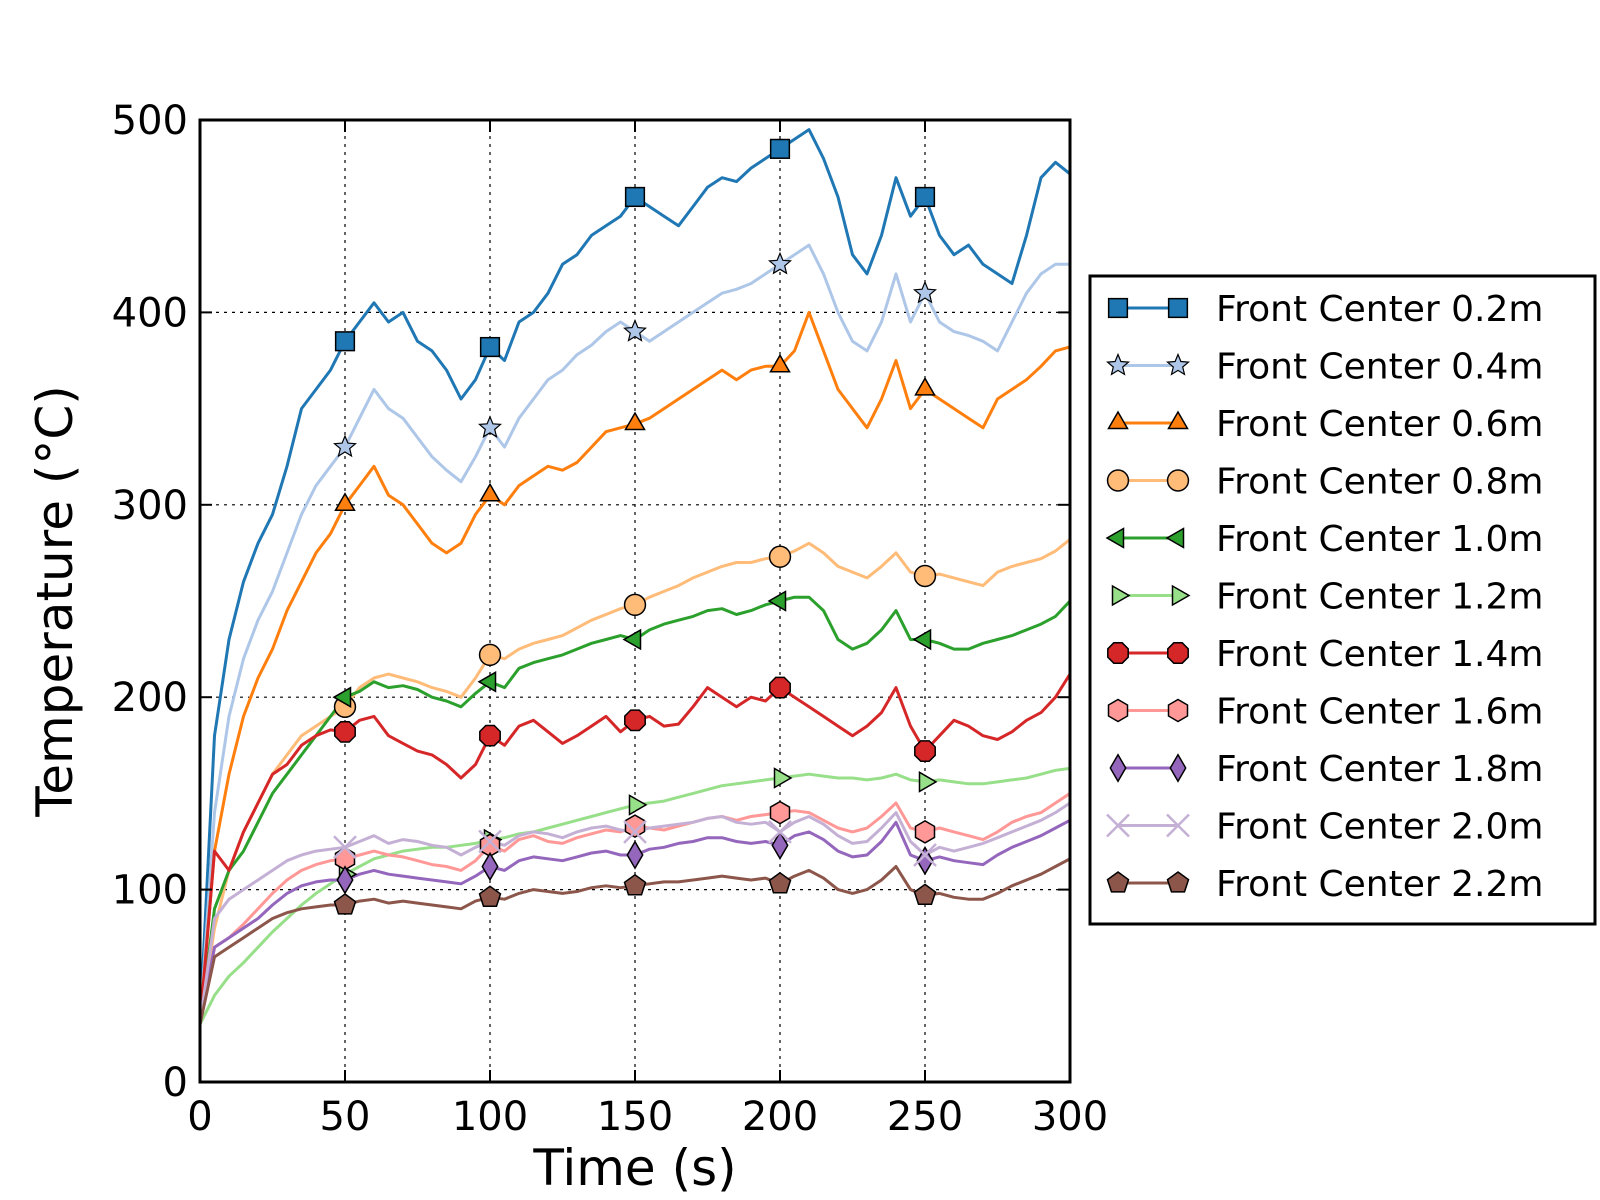  I want to click on legend-label: Front Center 0.4m, so click(1379, 367).